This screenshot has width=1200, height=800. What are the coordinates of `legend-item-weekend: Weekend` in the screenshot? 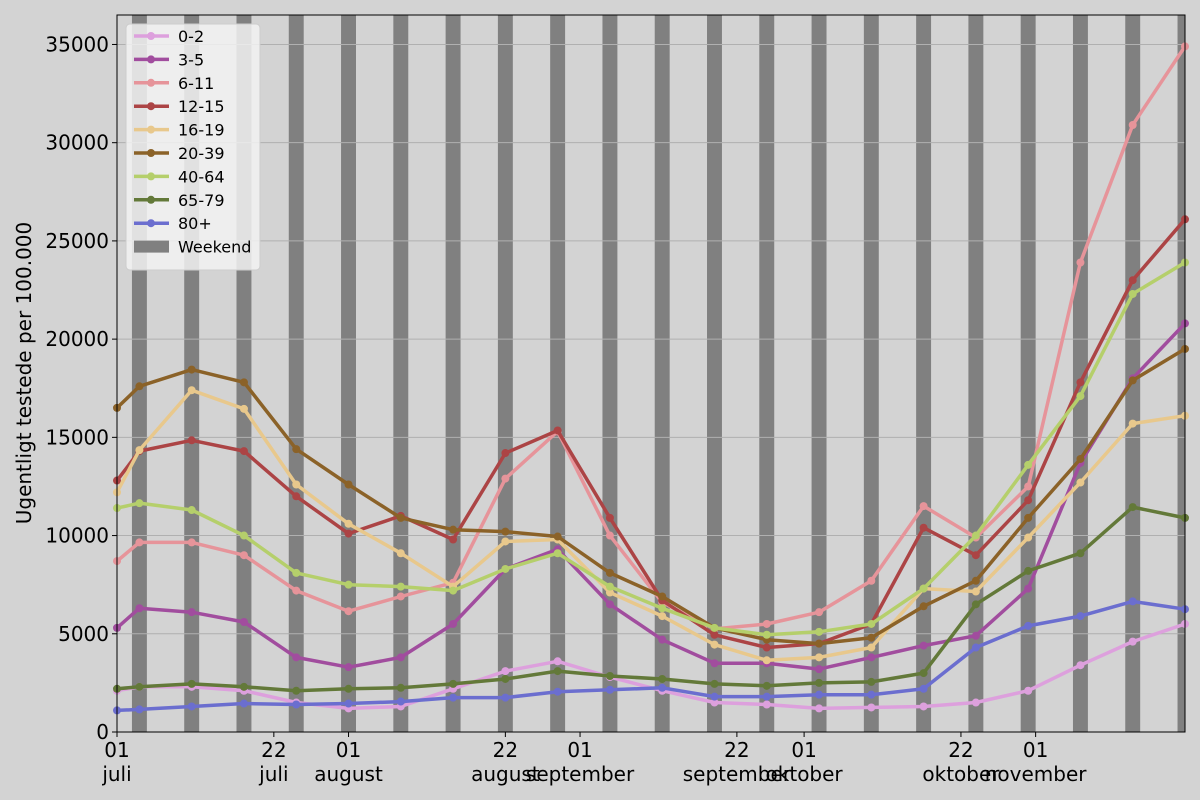 It's located at (192, 247).